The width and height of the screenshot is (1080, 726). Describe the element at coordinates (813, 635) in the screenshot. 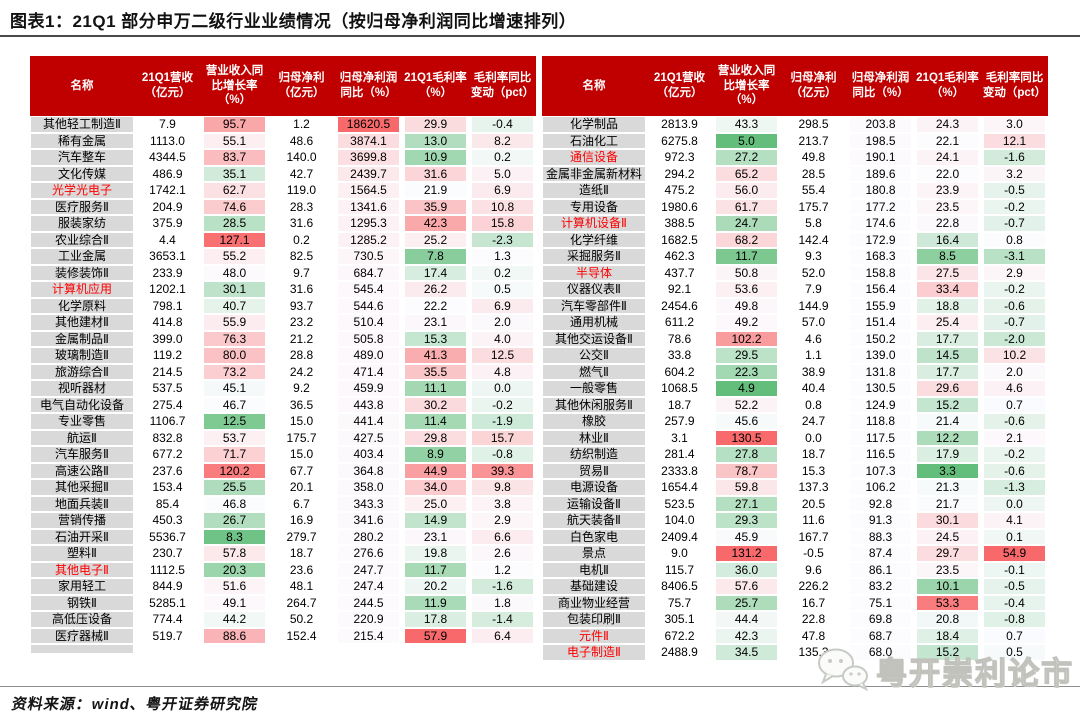

I see `value-cell: 47.8` at that location.